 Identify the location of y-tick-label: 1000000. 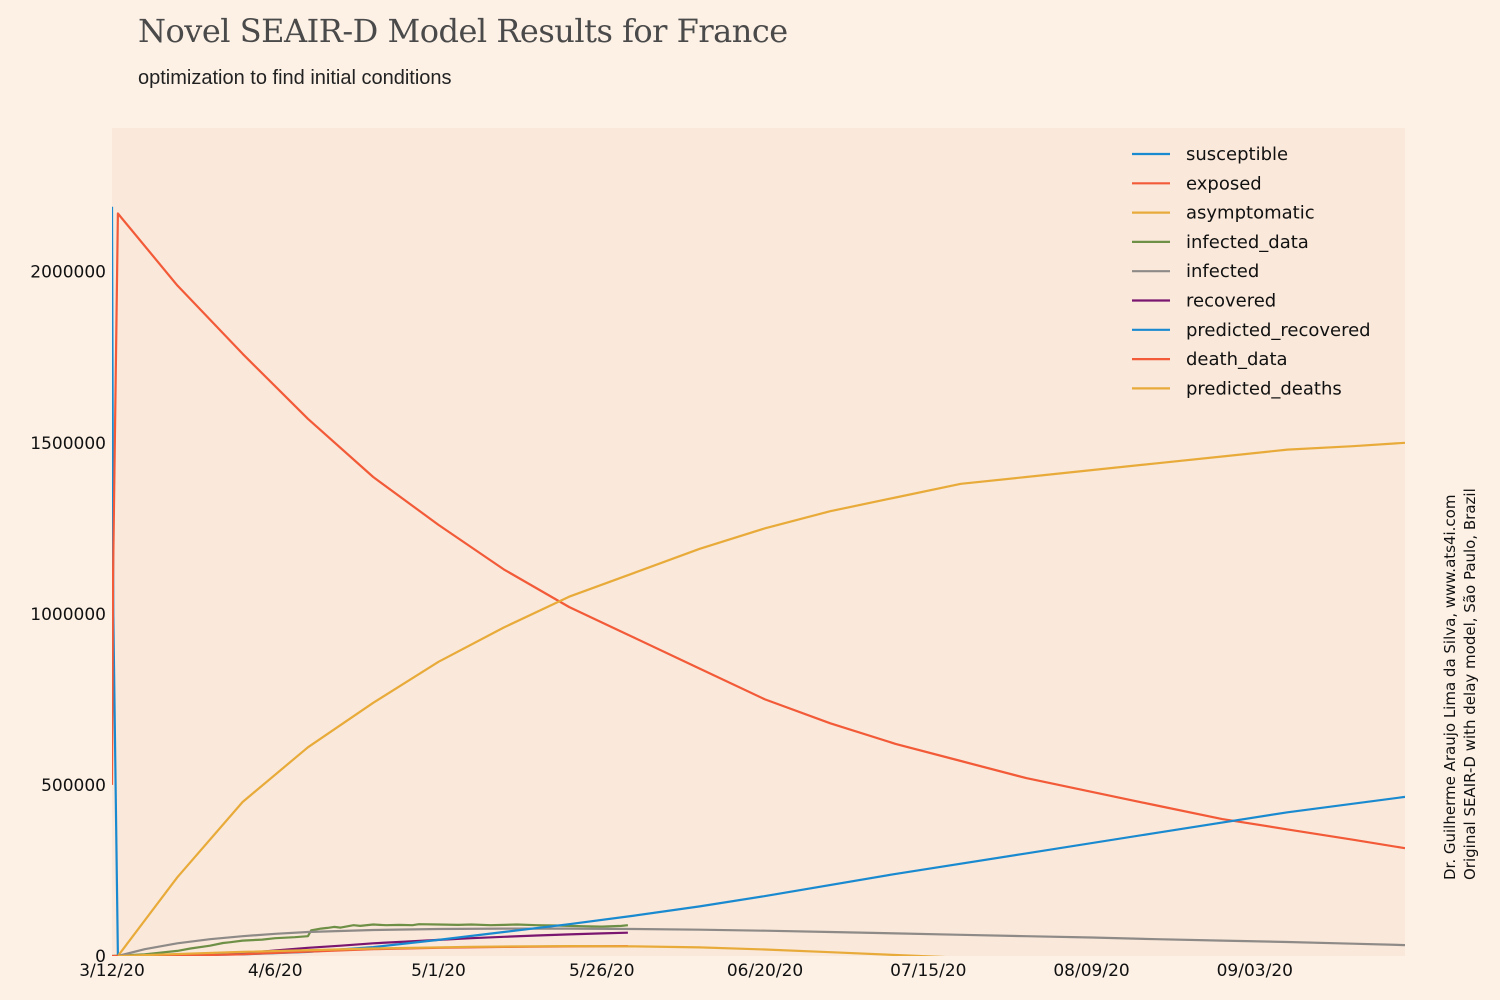
(68, 615).